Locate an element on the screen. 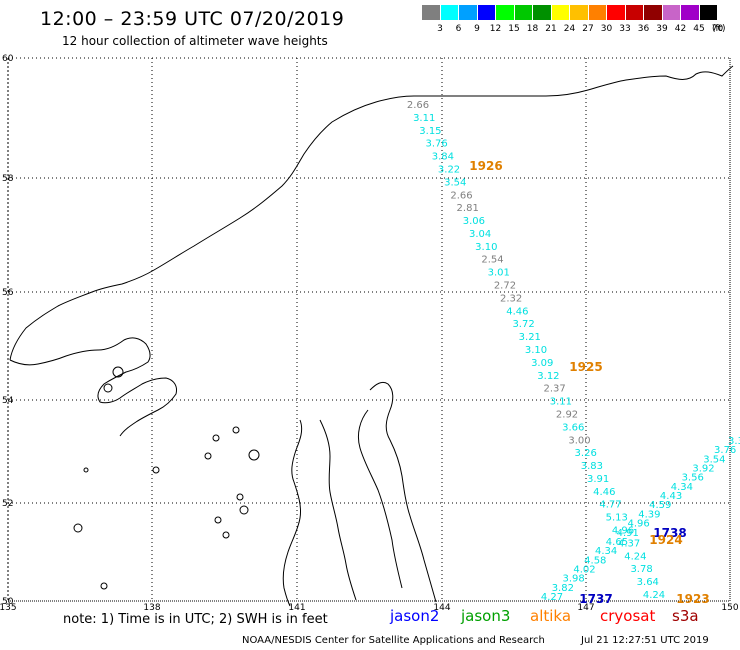 This screenshot has height=650, width=740. swh-value: 2.37 is located at coordinates (554, 389).